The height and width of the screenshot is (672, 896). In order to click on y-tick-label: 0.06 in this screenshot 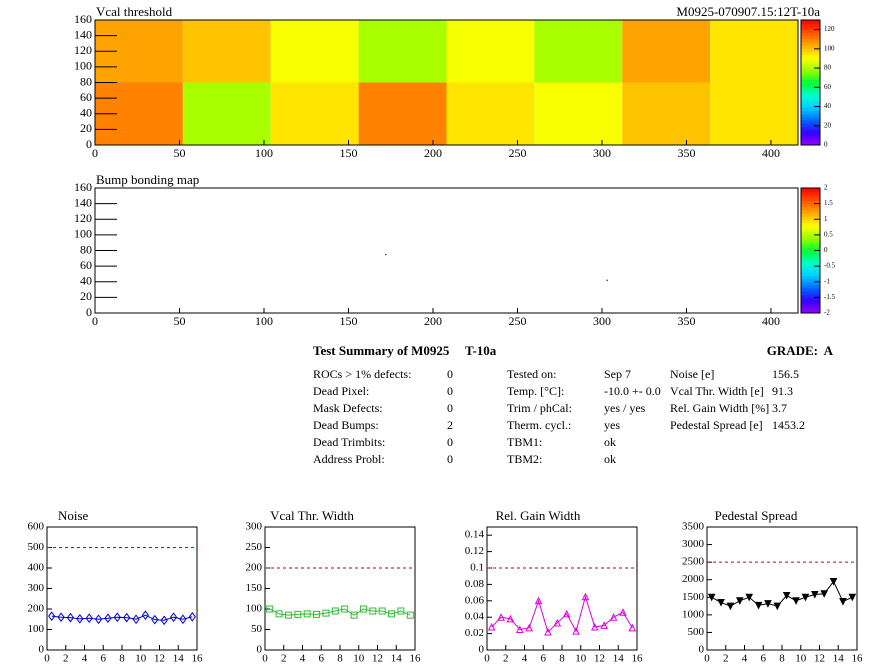, I will do `click(475, 600)`.